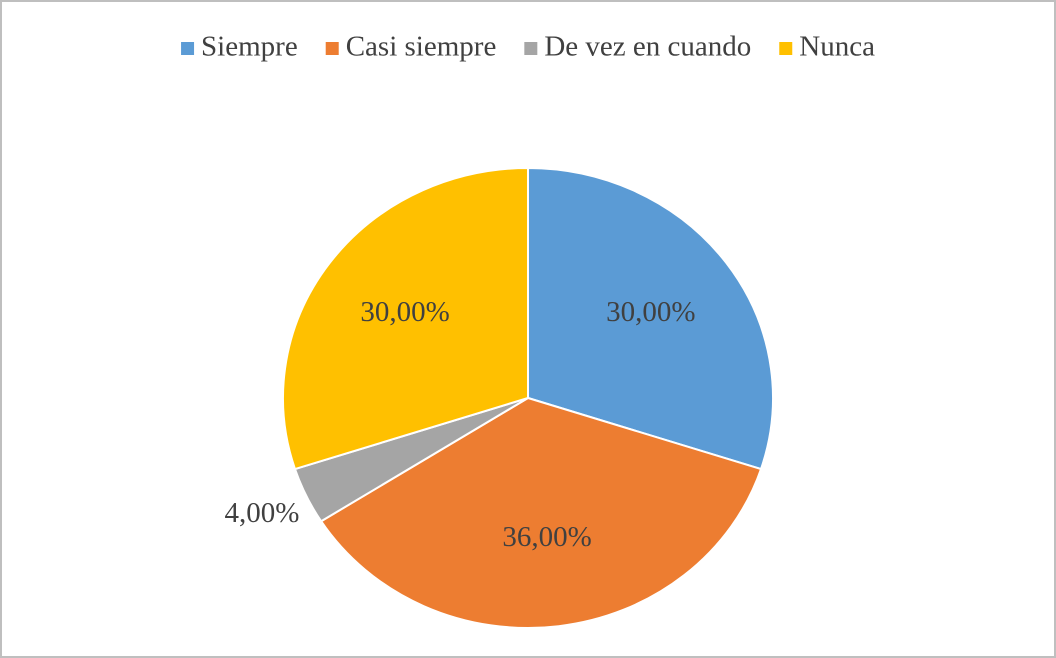 Image resolution: width=1056 pixels, height=658 pixels. What do you see at coordinates (837, 47) in the screenshot?
I see `legend-text: Nunca` at bounding box center [837, 47].